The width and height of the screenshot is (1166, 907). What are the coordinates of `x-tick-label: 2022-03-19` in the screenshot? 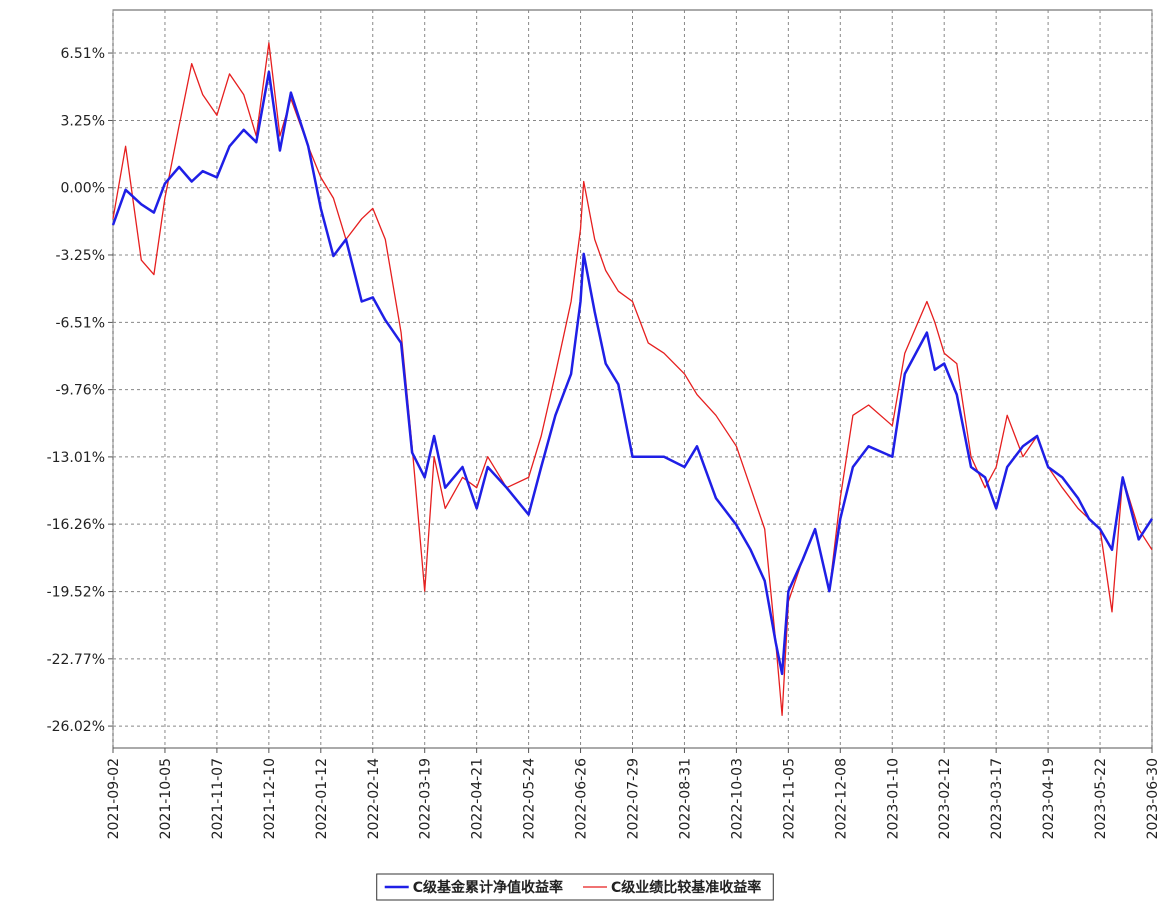 It's located at (426, 798).